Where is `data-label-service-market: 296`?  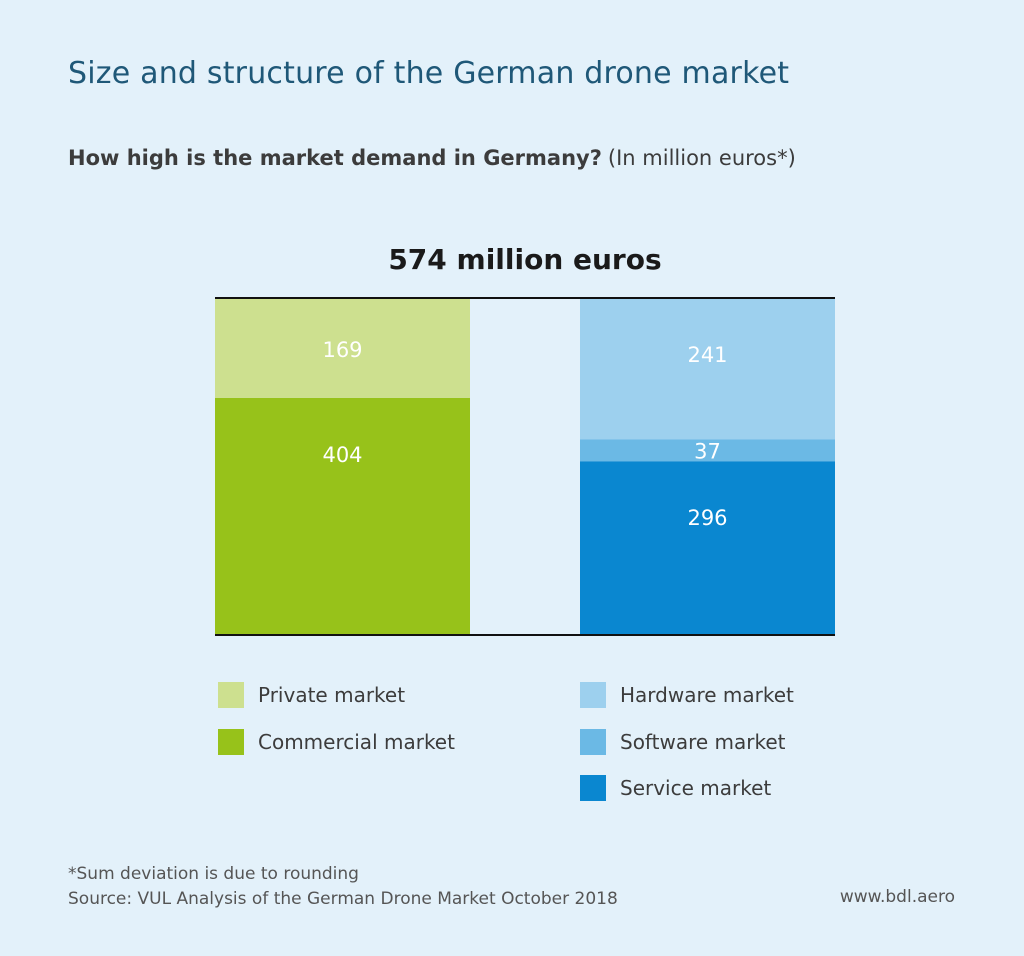
data-label-service-market: 296 is located at coordinates (707, 518).